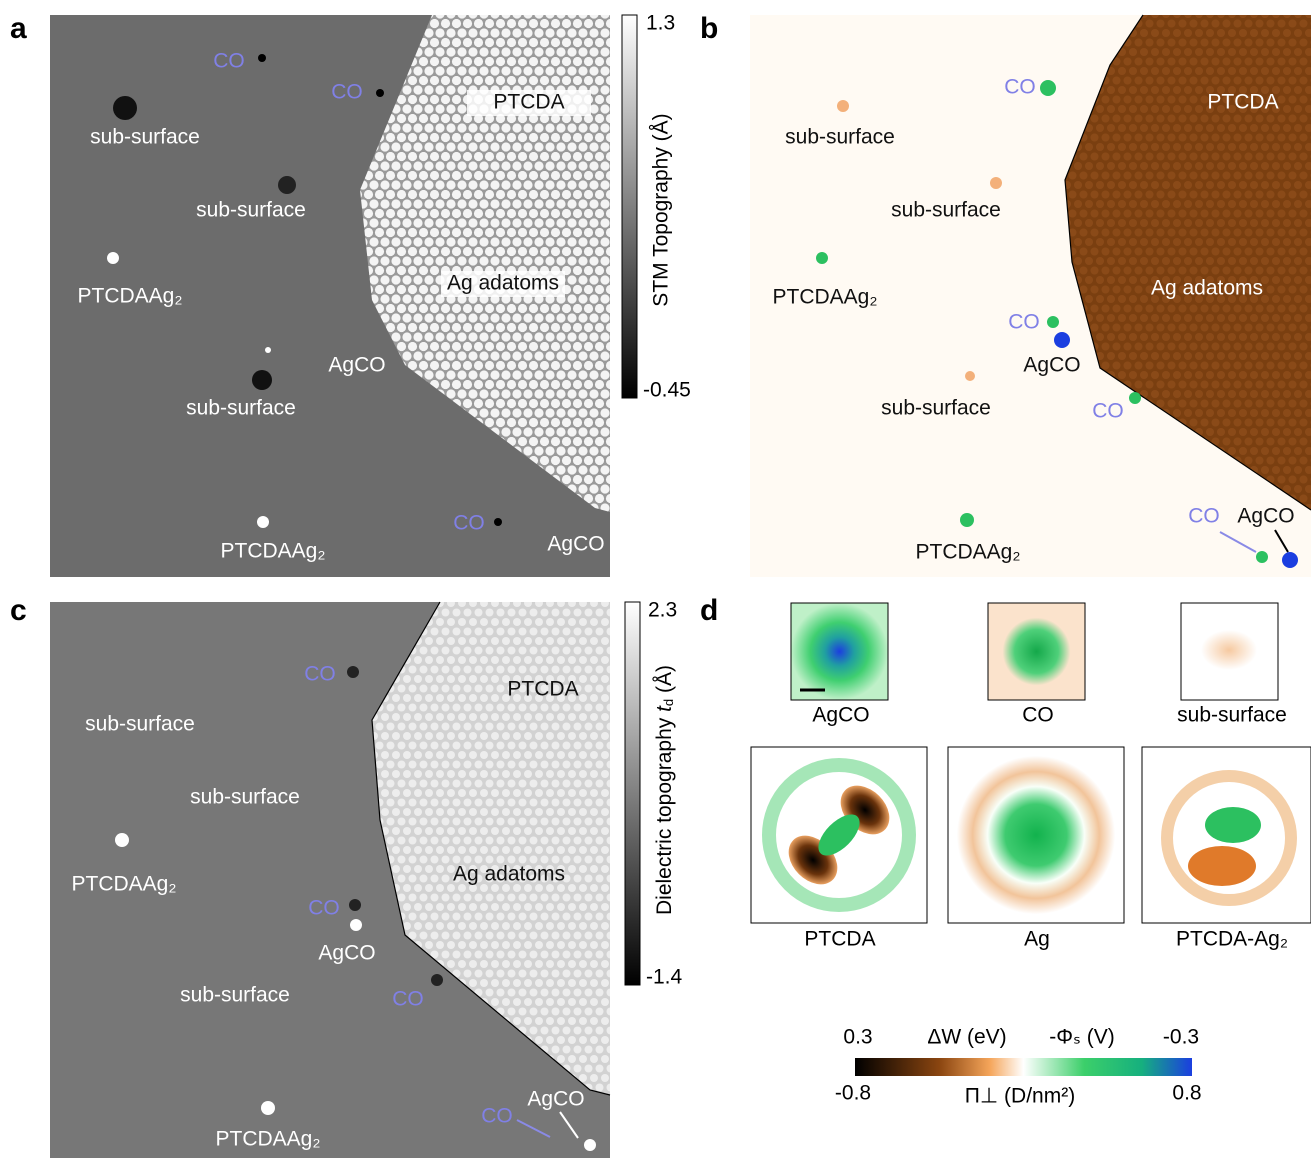  I want to click on thumb-ag, so click(1036, 835).